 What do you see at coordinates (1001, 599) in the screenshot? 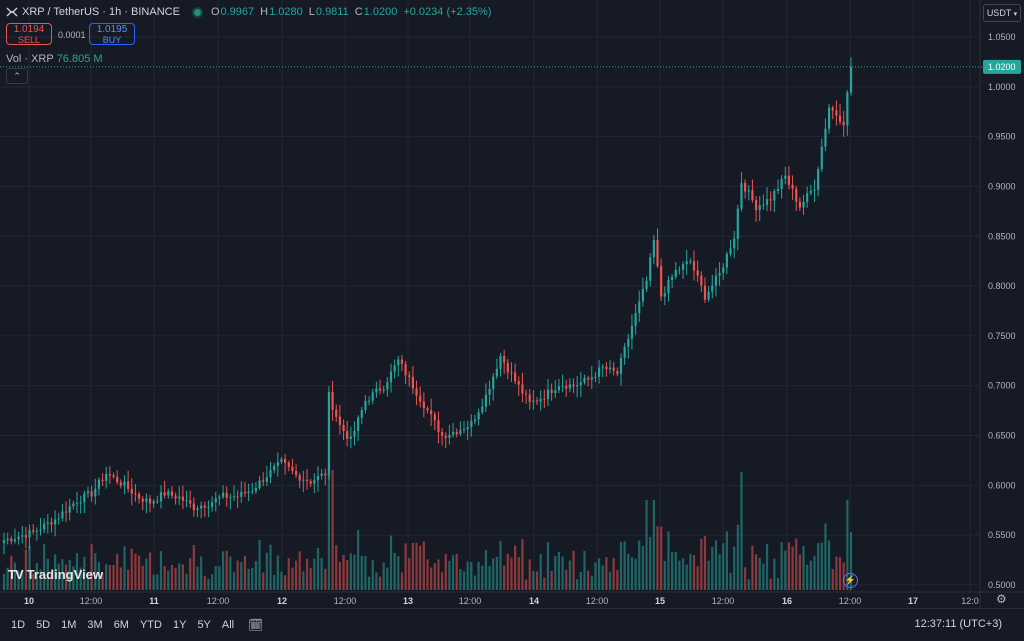
I see `gear-icon: ⚙` at bounding box center [1001, 599].